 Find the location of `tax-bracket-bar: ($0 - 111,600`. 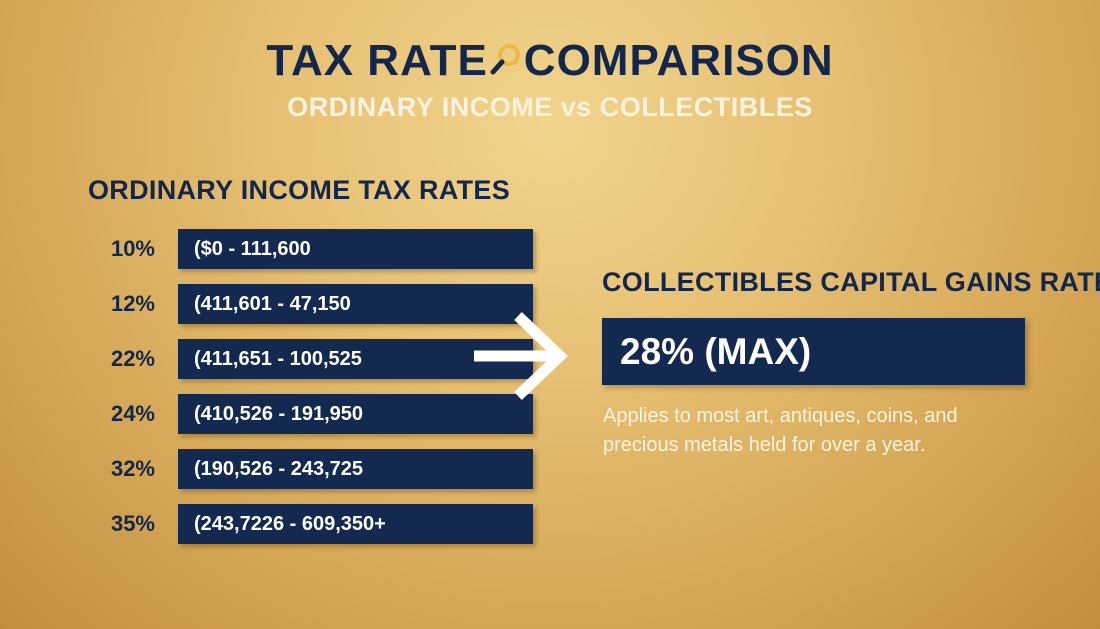

tax-bracket-bar: ($0 - 111,600 is located at coordinates (355, 249).